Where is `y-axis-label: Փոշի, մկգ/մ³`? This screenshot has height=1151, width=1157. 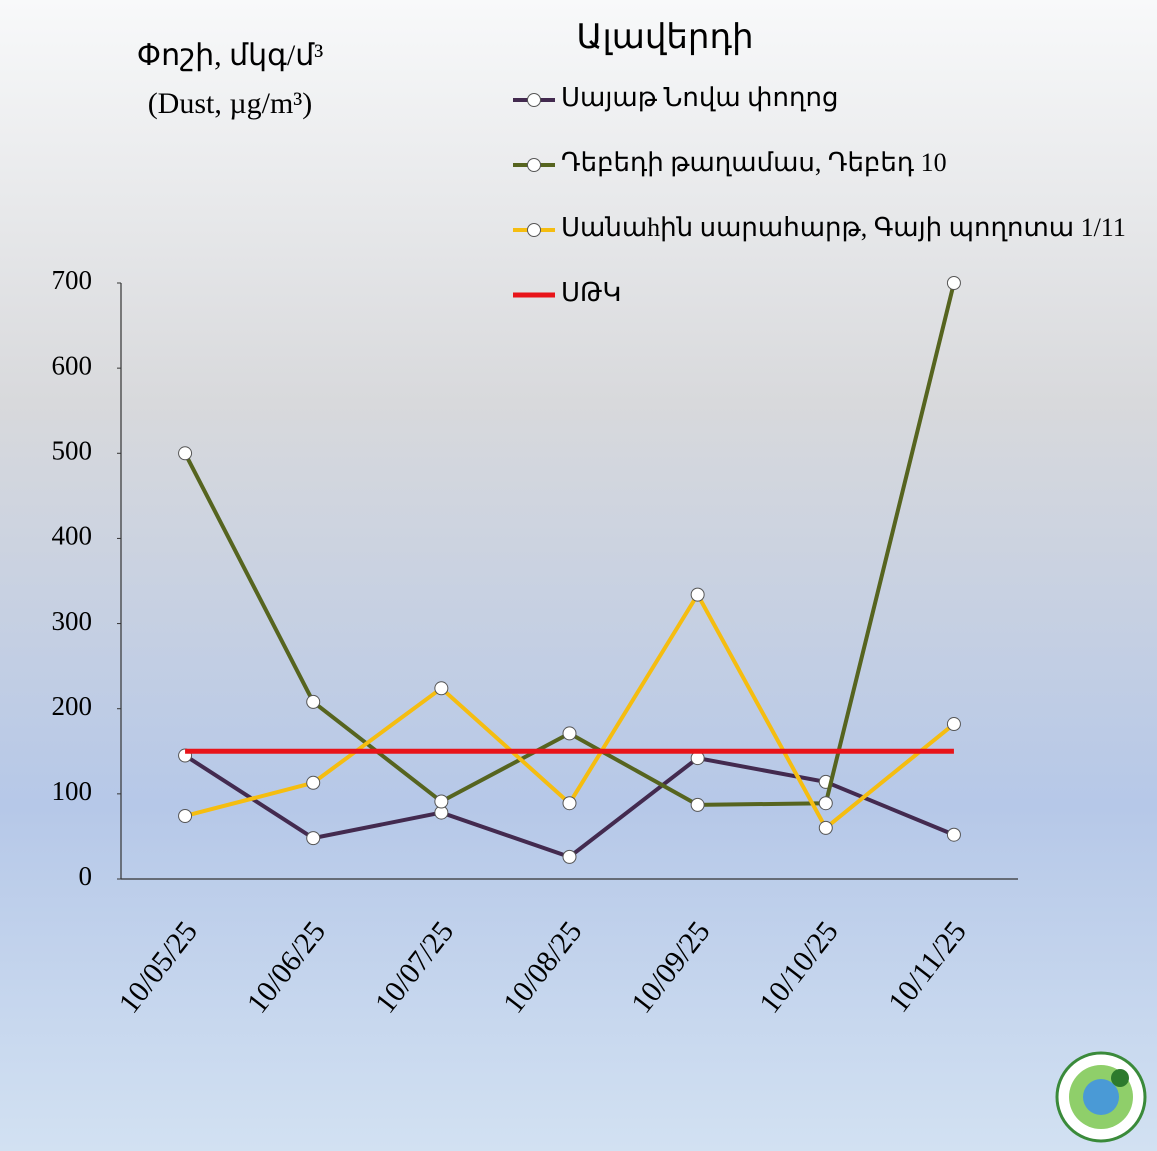
y-axis-label: Փոշի, մկգ/մ³ is located at coordinates (230, 55).